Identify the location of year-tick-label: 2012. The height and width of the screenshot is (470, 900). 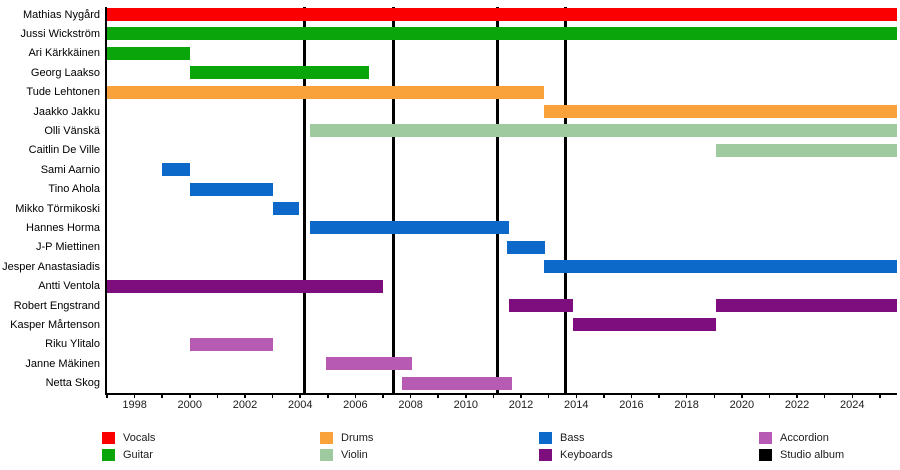
(521, 405).